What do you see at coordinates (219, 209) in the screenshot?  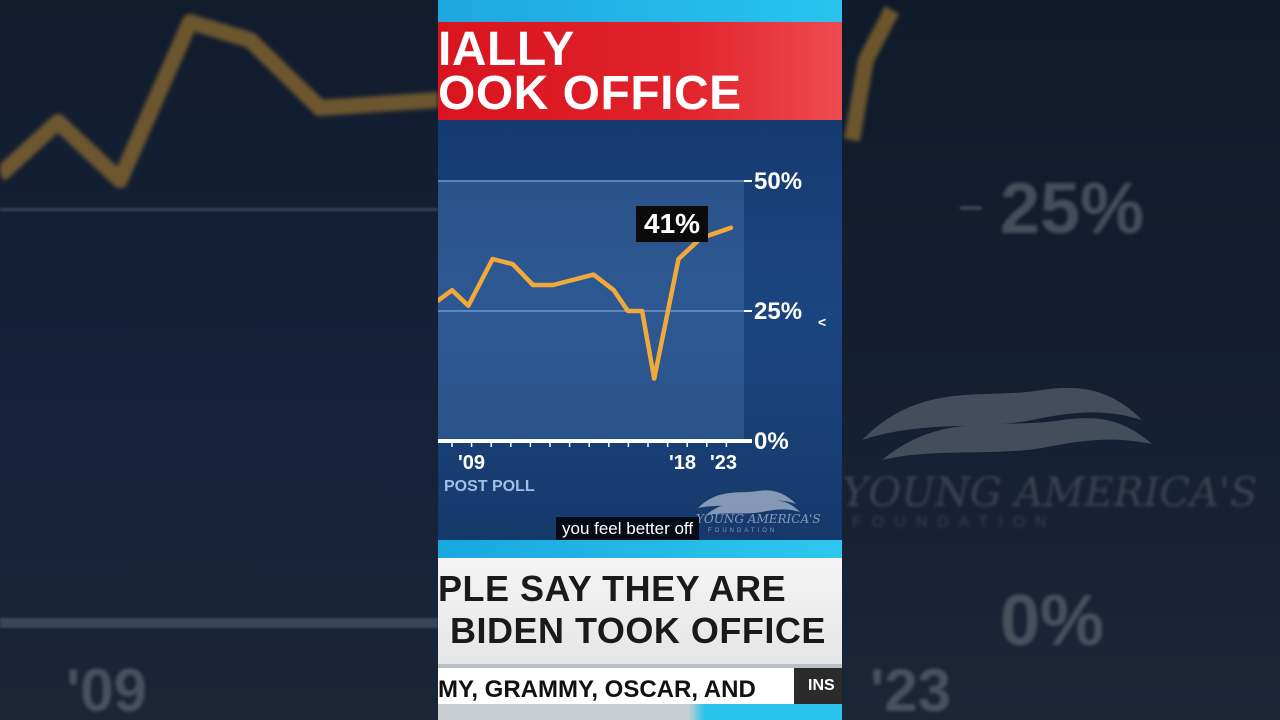 I see `backdrop-left-gridline` at bounding box center [219, 209].